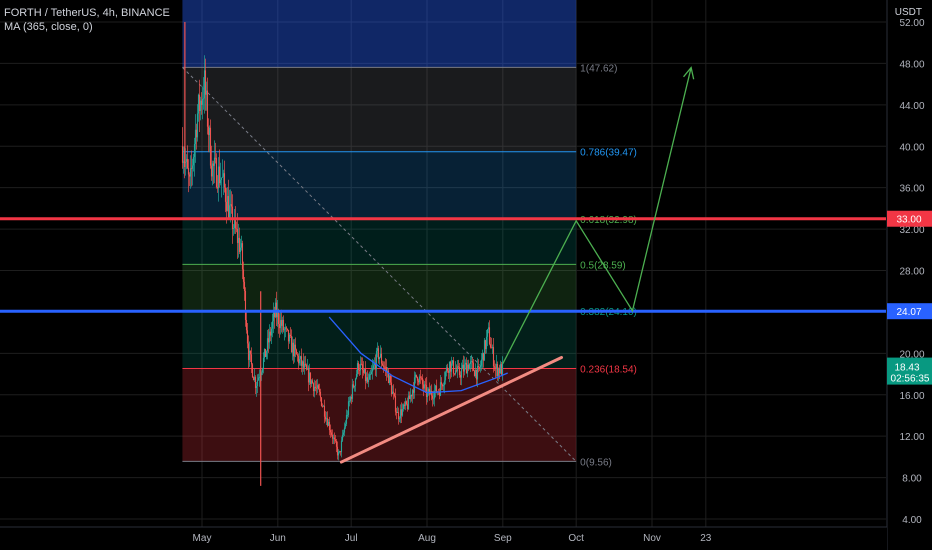  Describe the element at coordinates (911, 23) in the screenshot. I see `price-tick-label: 52.00` at that location.